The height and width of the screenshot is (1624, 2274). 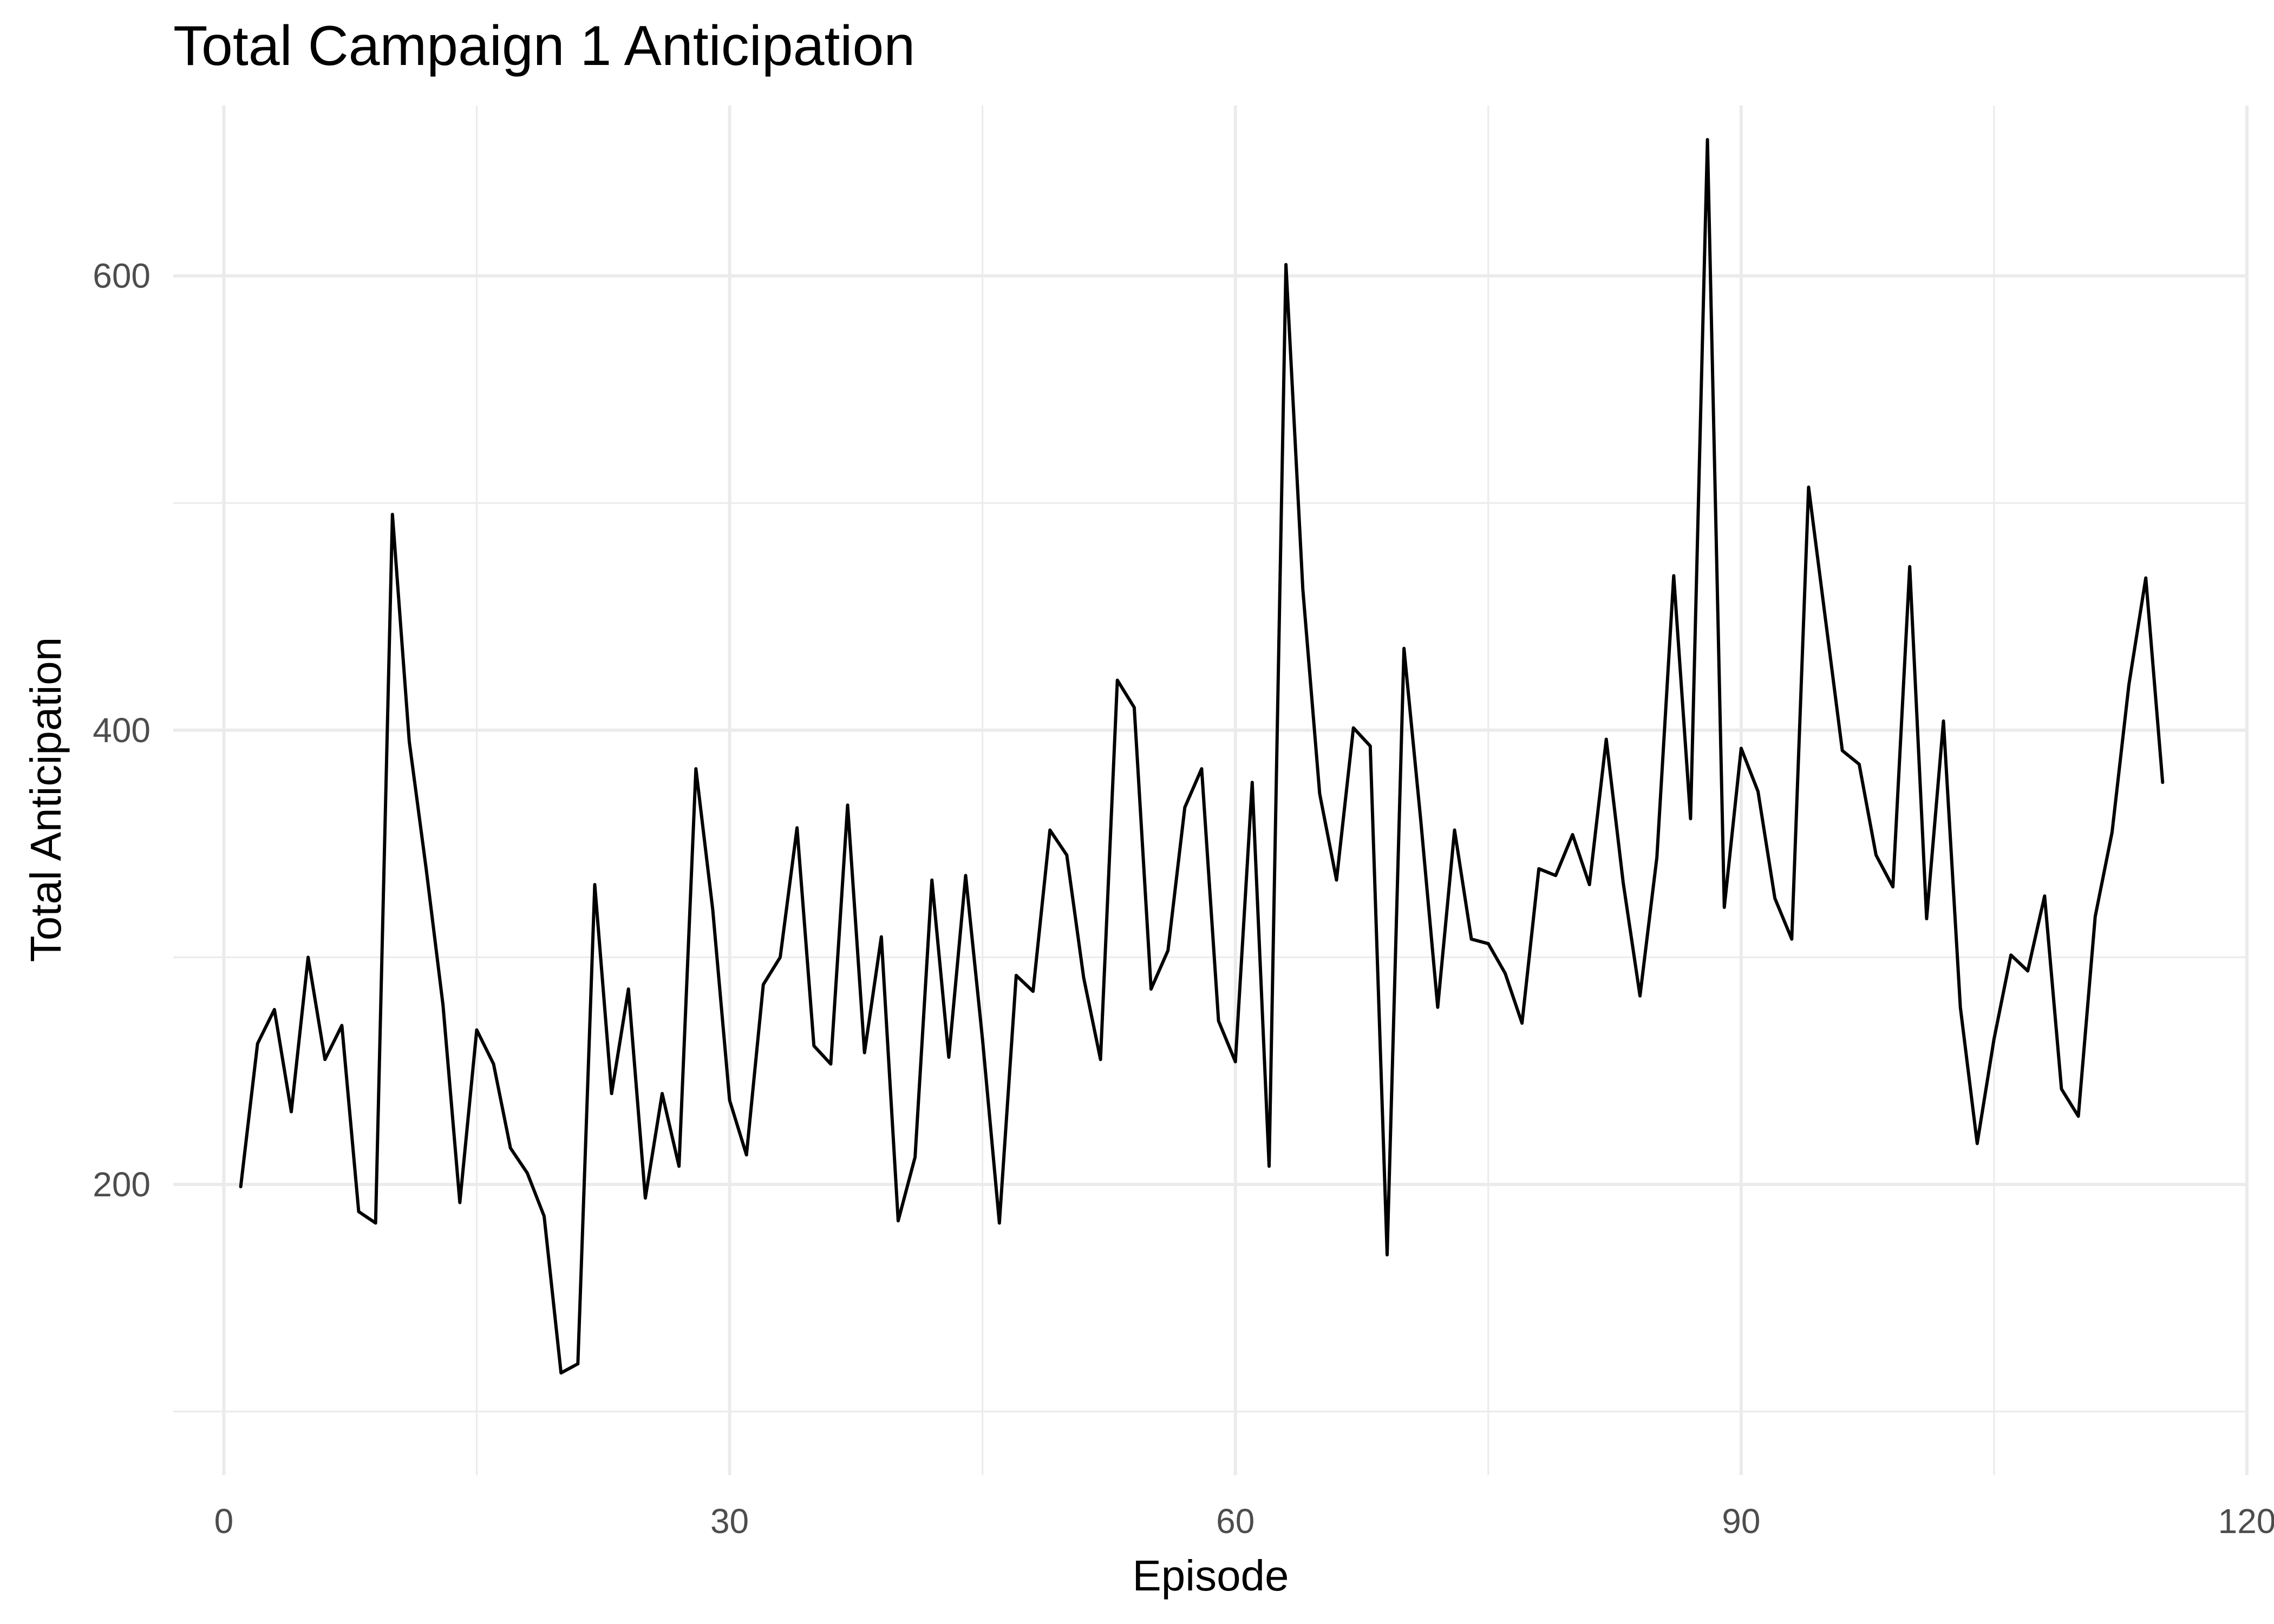 What do you see at coordinates (122, 276) in the screenshot?
I see `y-tick-label: 600` at bounding box center [122, 276].